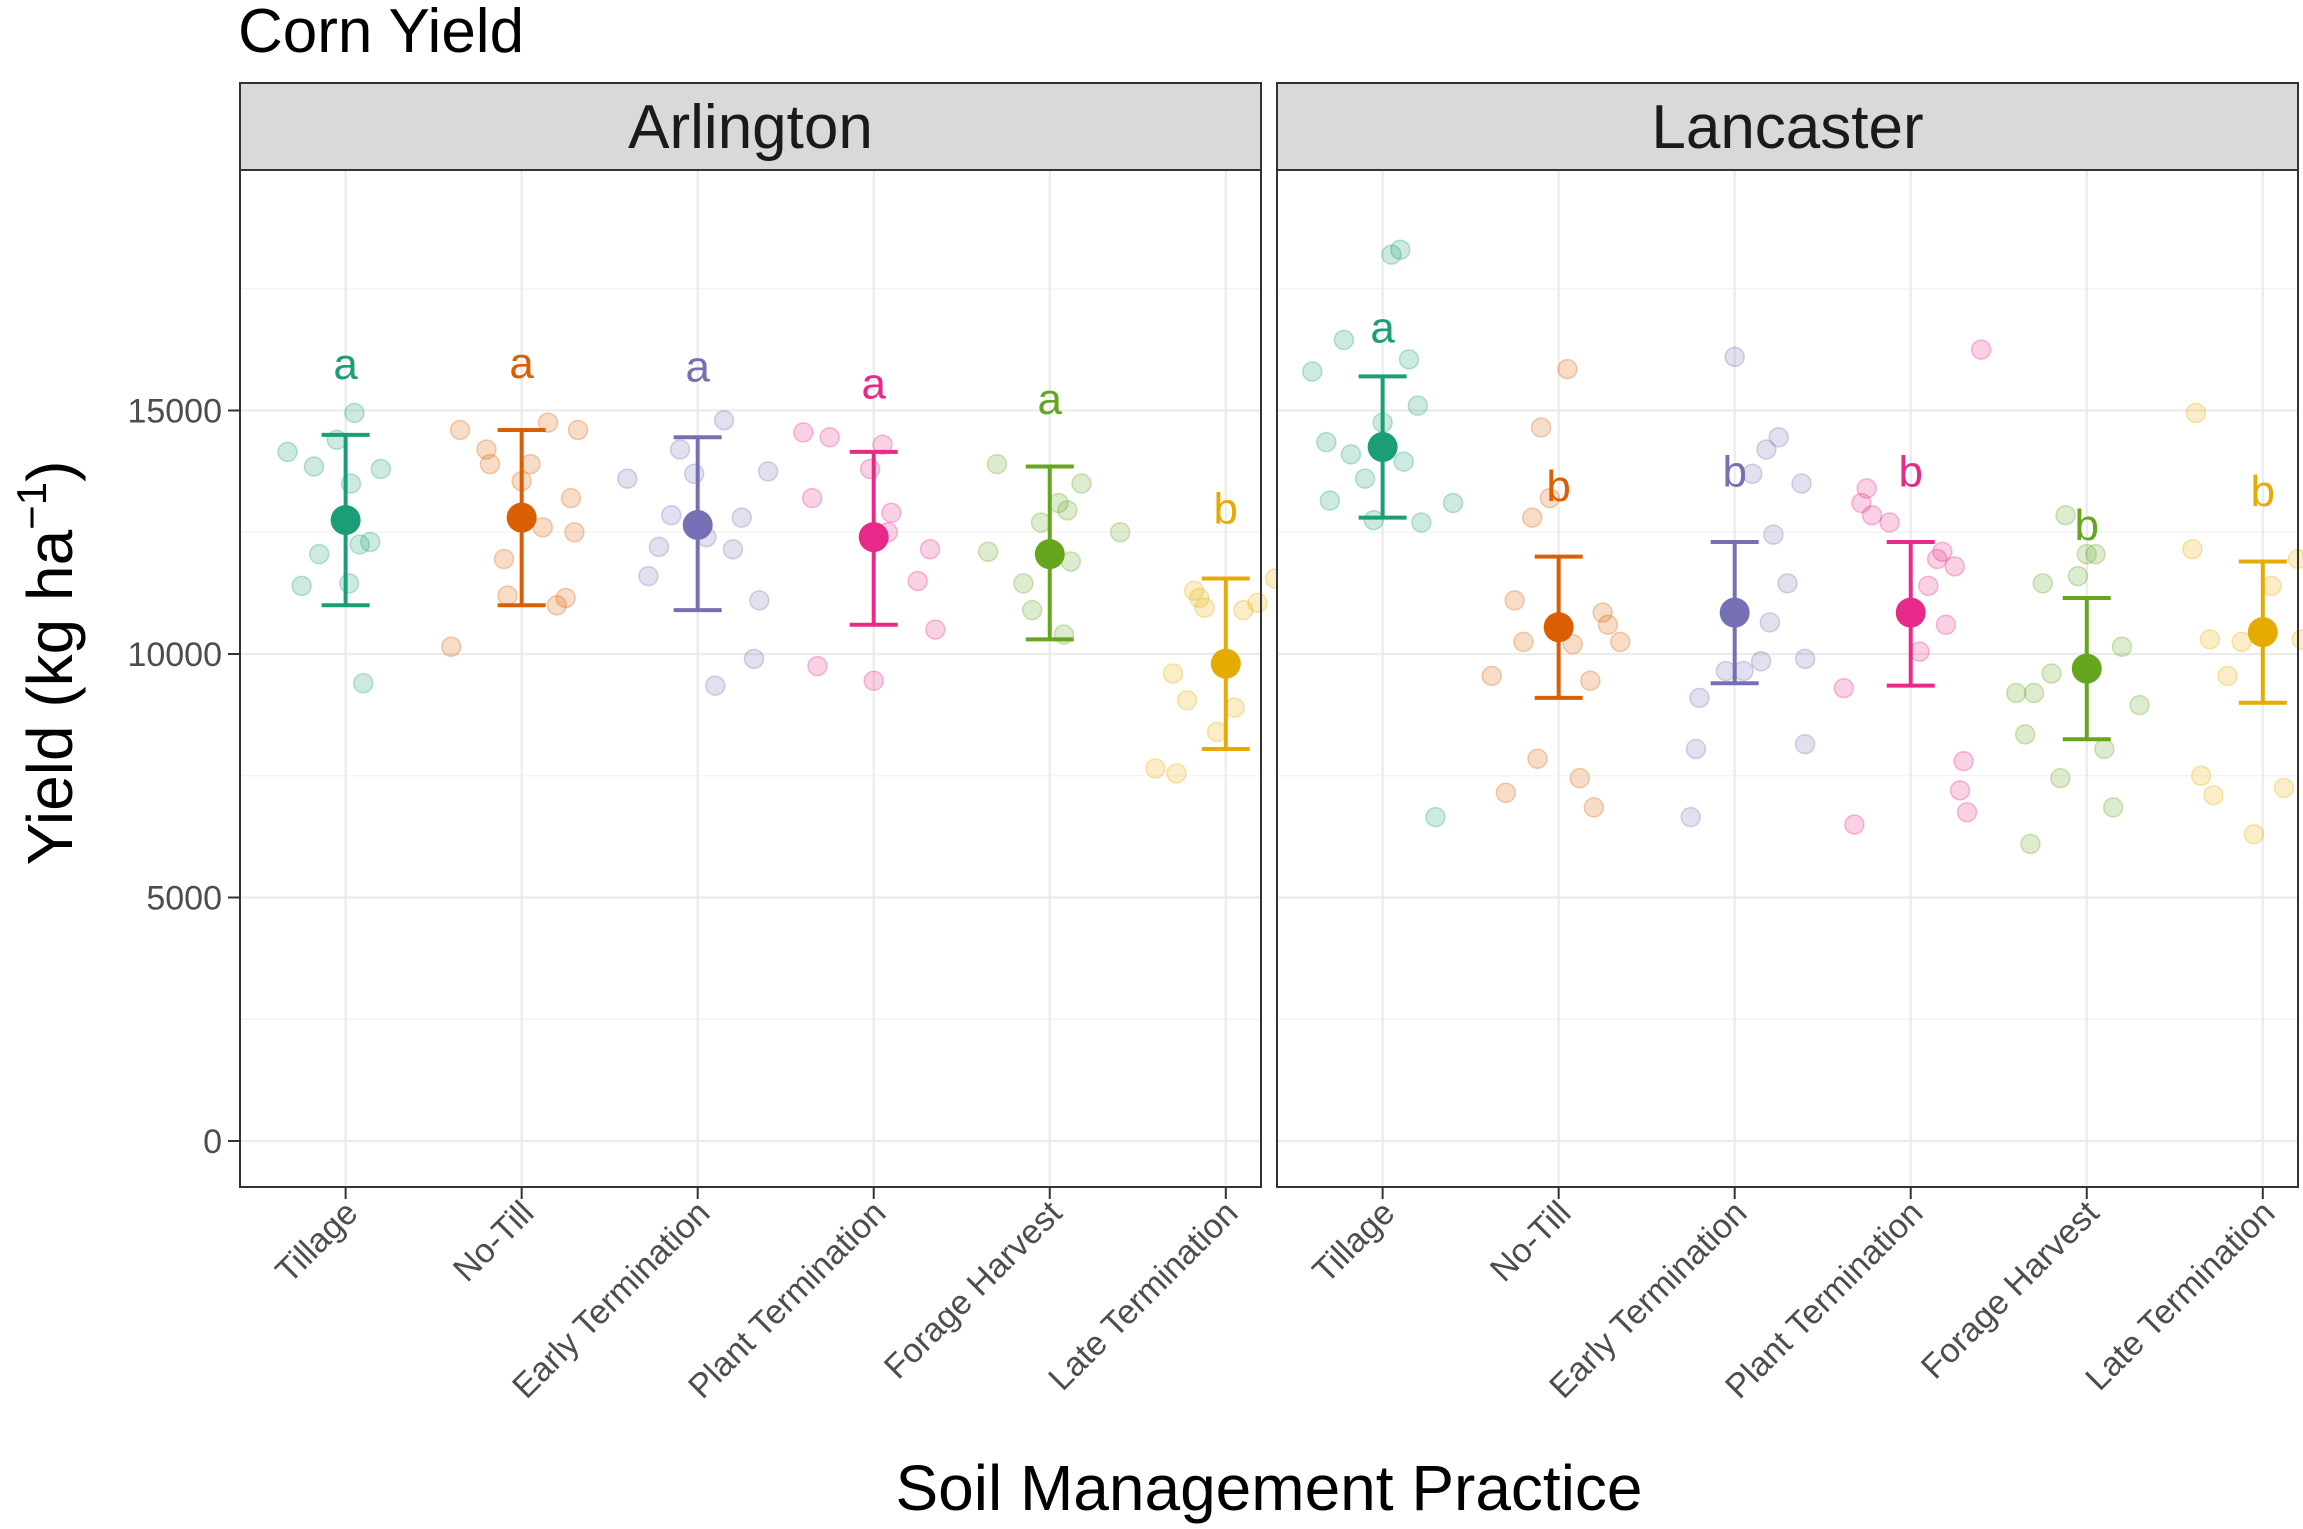  Describe the element at coordinates (174, 412) in the screenshot. I see `y-tick-label: 15000` at that location.